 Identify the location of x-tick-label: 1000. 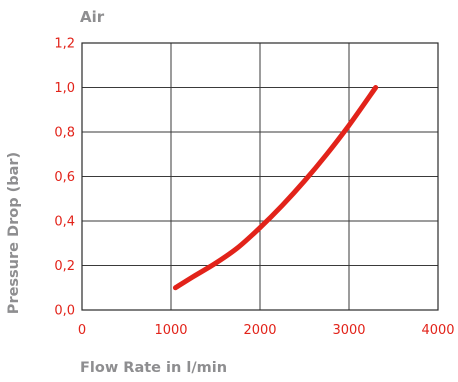
(170, 330).